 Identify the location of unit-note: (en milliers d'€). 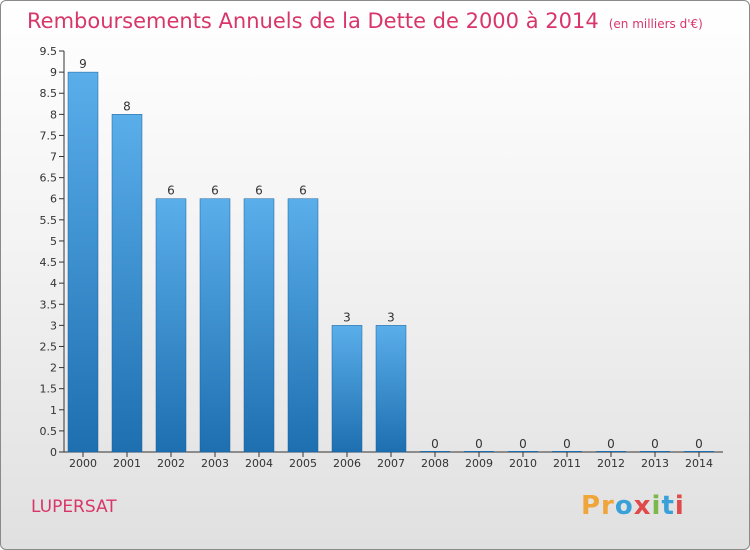
(655, 24).